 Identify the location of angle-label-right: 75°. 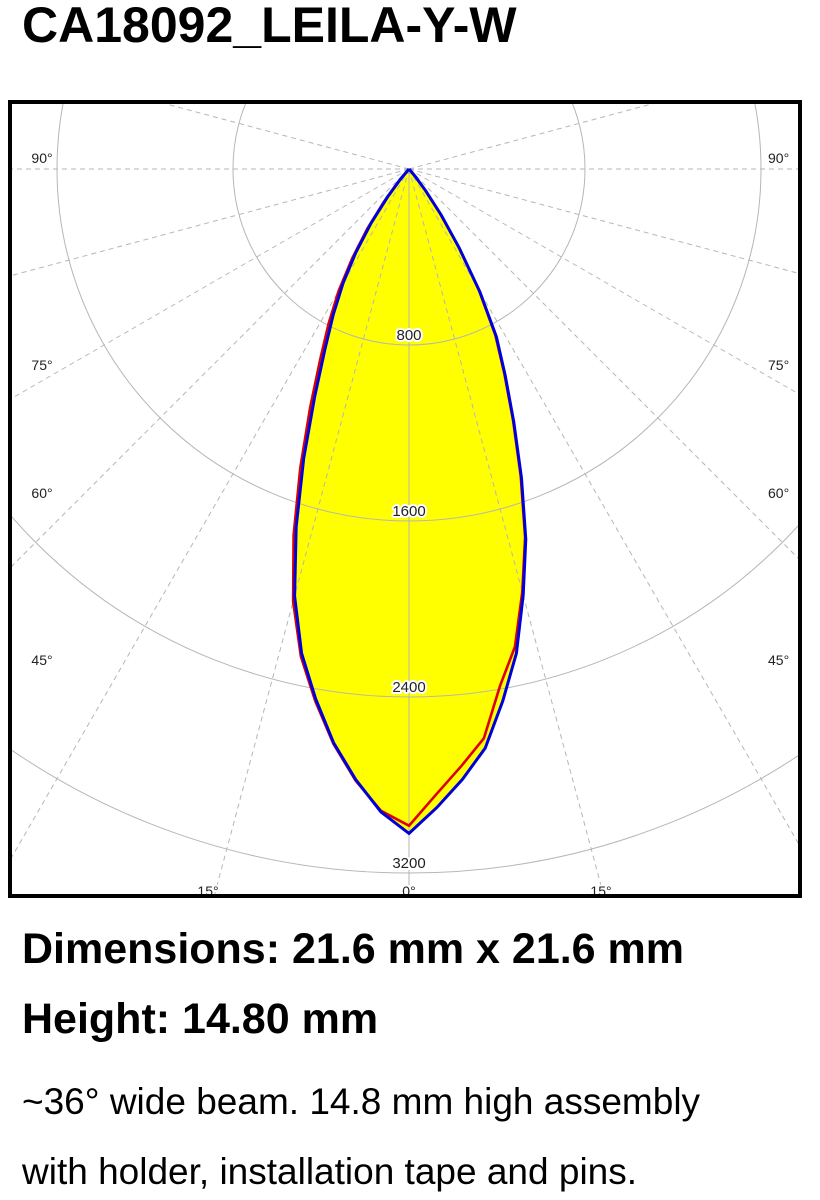
(778, 365).